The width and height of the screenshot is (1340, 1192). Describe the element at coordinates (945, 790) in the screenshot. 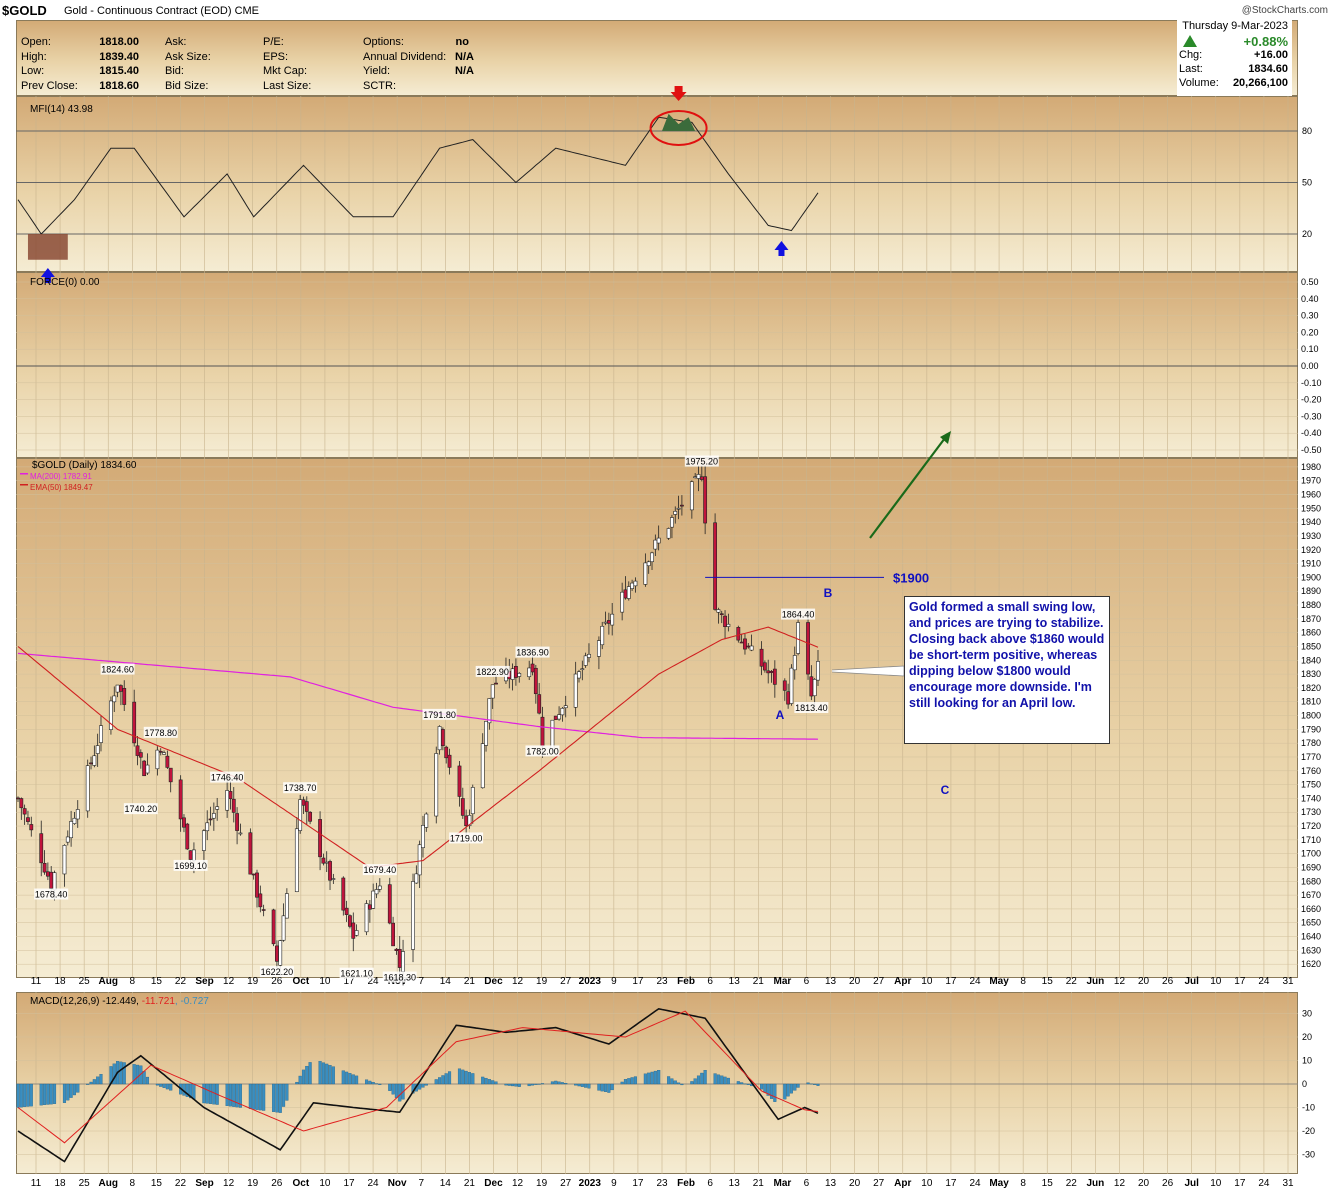

I see `wave-c-label: C` at that location.